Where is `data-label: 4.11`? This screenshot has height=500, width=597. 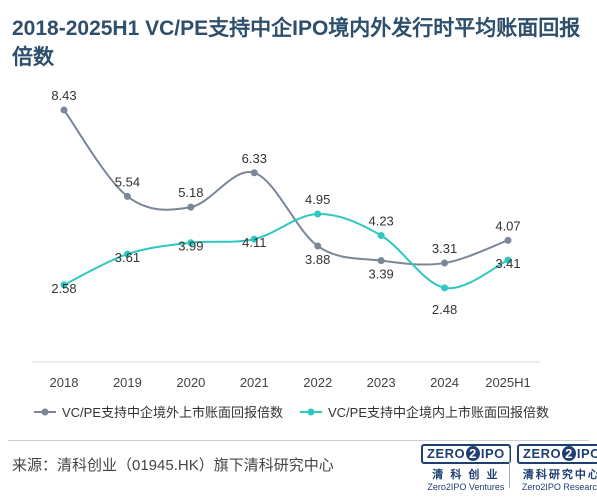
data-label: 4.11 is located at coordinates (254, 242).